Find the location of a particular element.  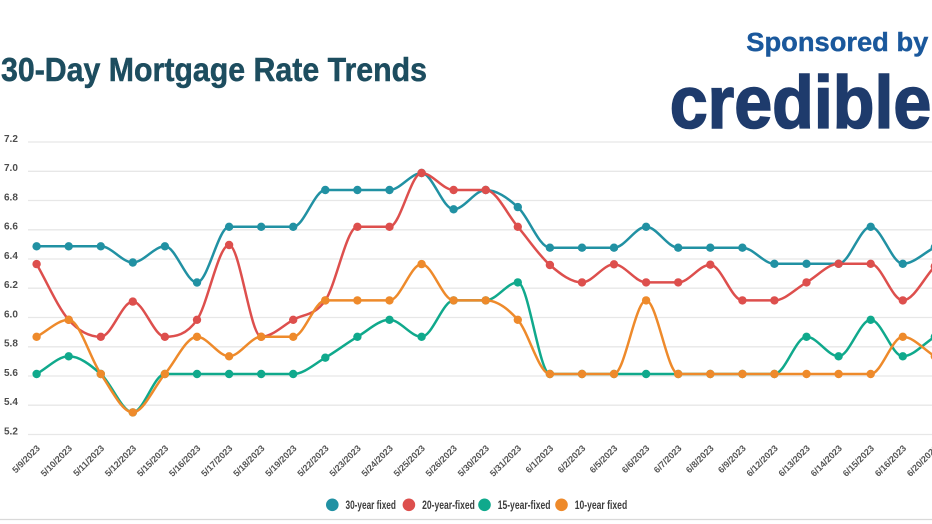

svg-text: 5.4 is located at coordinates (11, 402).